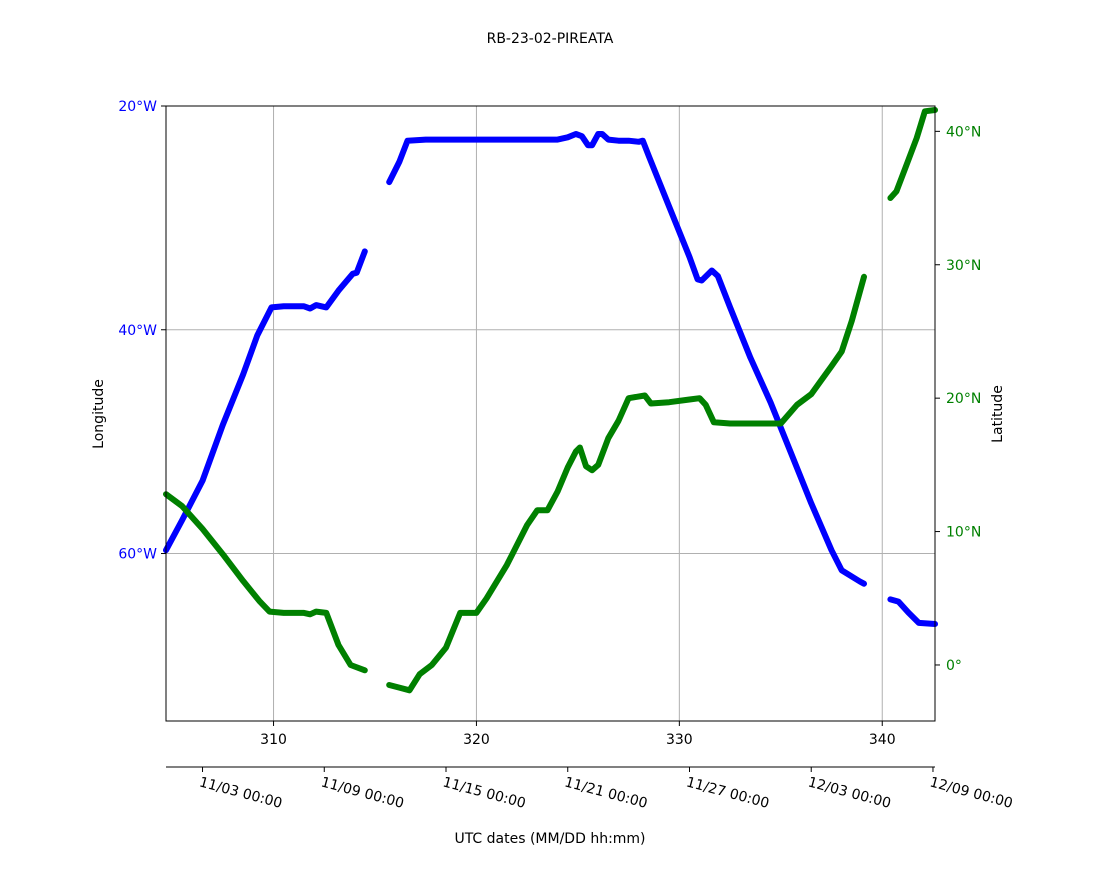 This screenshot has width=1100, height=880. I want to click on left-y-tick-label: 20°W, so click(137, 107).